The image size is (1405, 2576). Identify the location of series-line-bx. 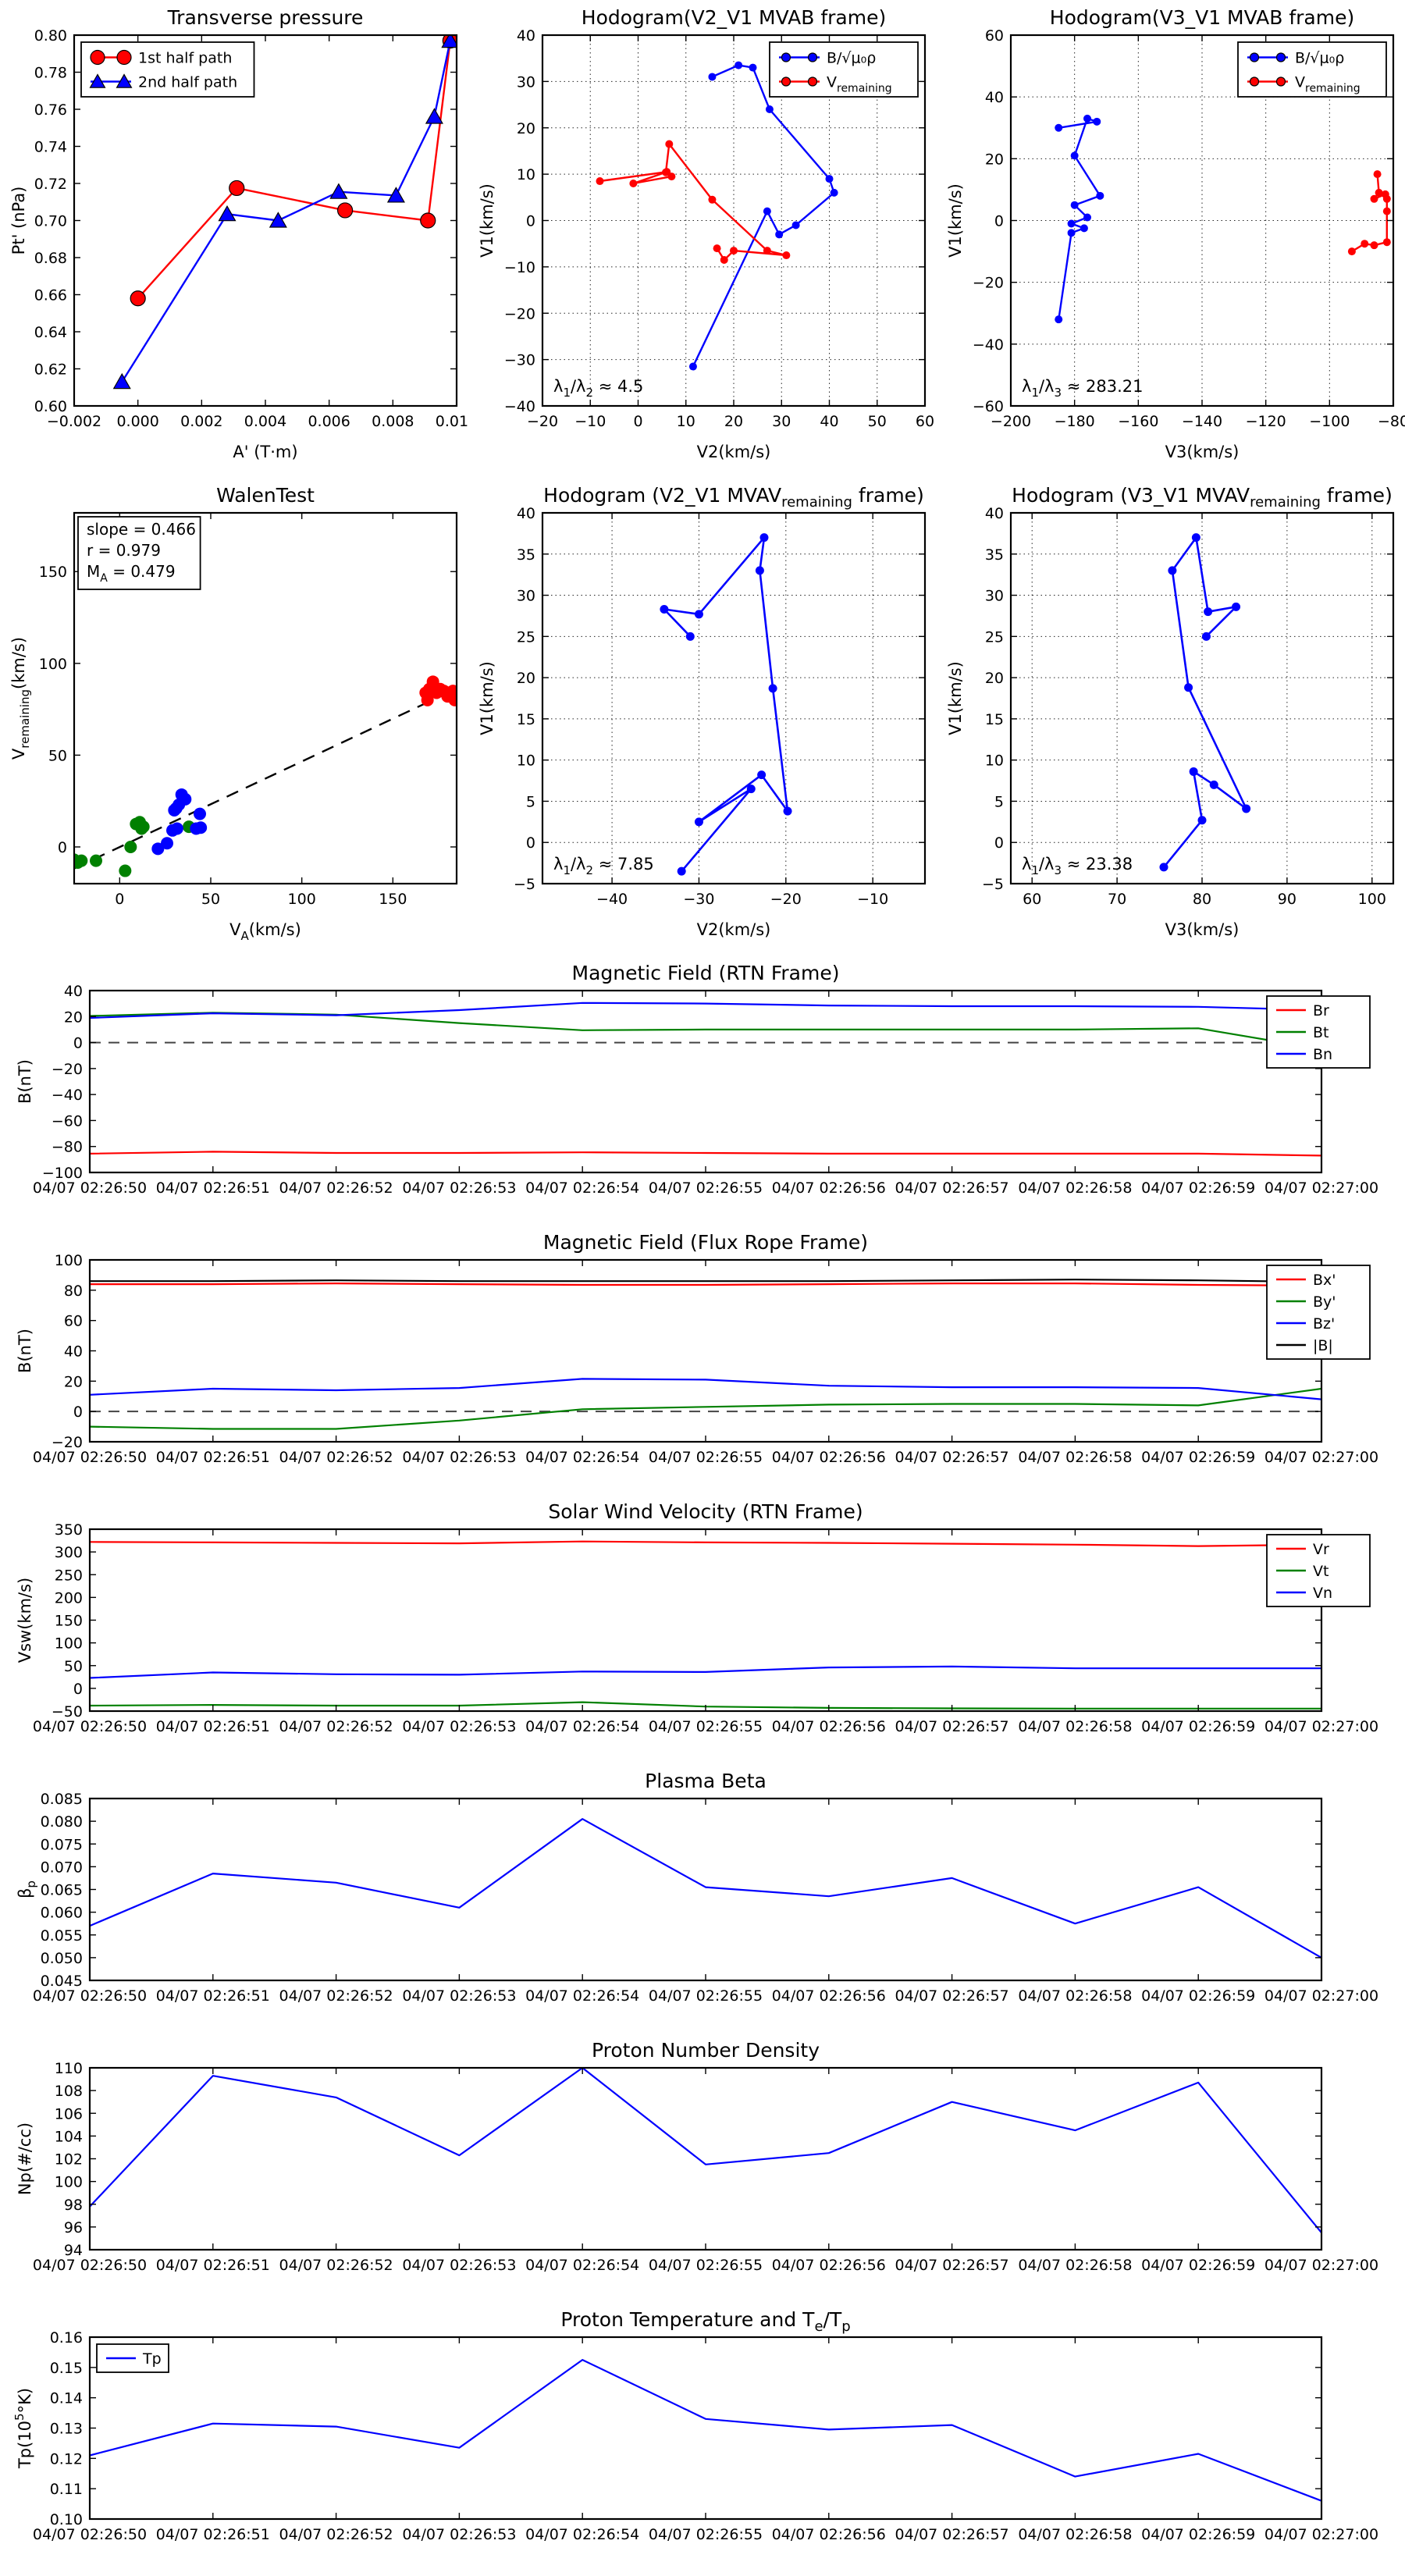
(706, 1284).